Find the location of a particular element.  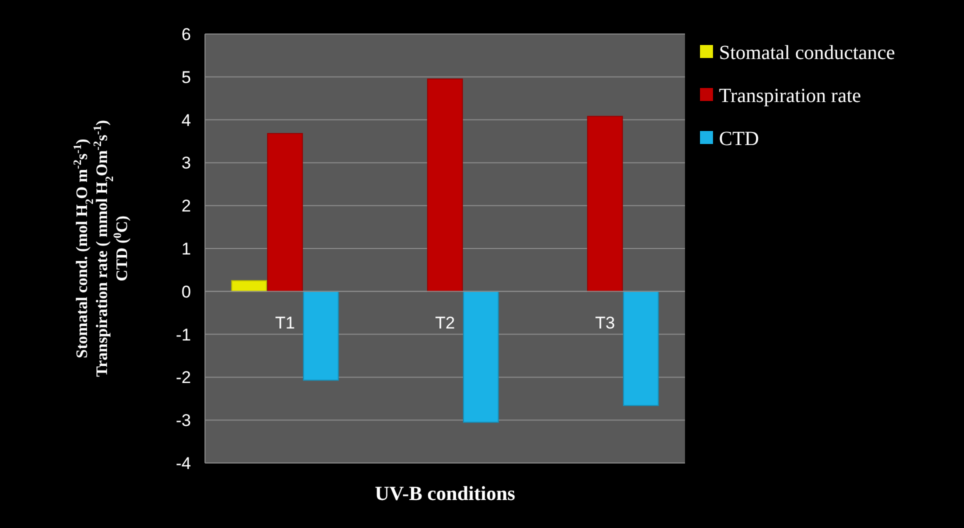

y-tick-label: 3 is located at coordinates (186, 163).